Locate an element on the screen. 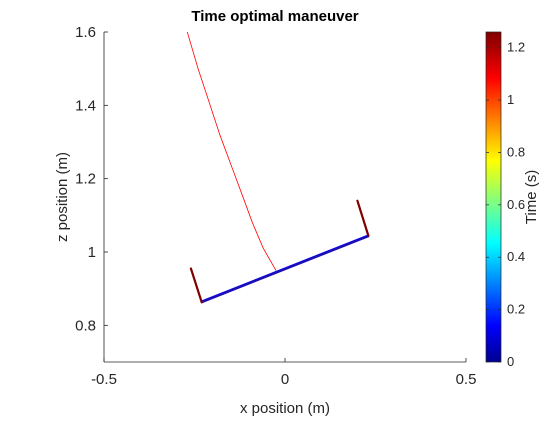  colorbar-tick-label: 1 is located at coordinates (510, 99).